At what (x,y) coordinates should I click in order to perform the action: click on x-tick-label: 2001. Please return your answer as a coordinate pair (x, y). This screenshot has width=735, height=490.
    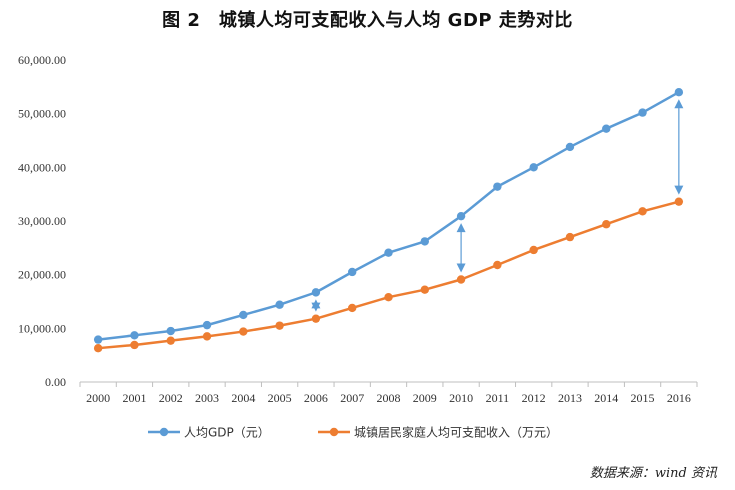
    Looking at the image, I should click on (134, 398).